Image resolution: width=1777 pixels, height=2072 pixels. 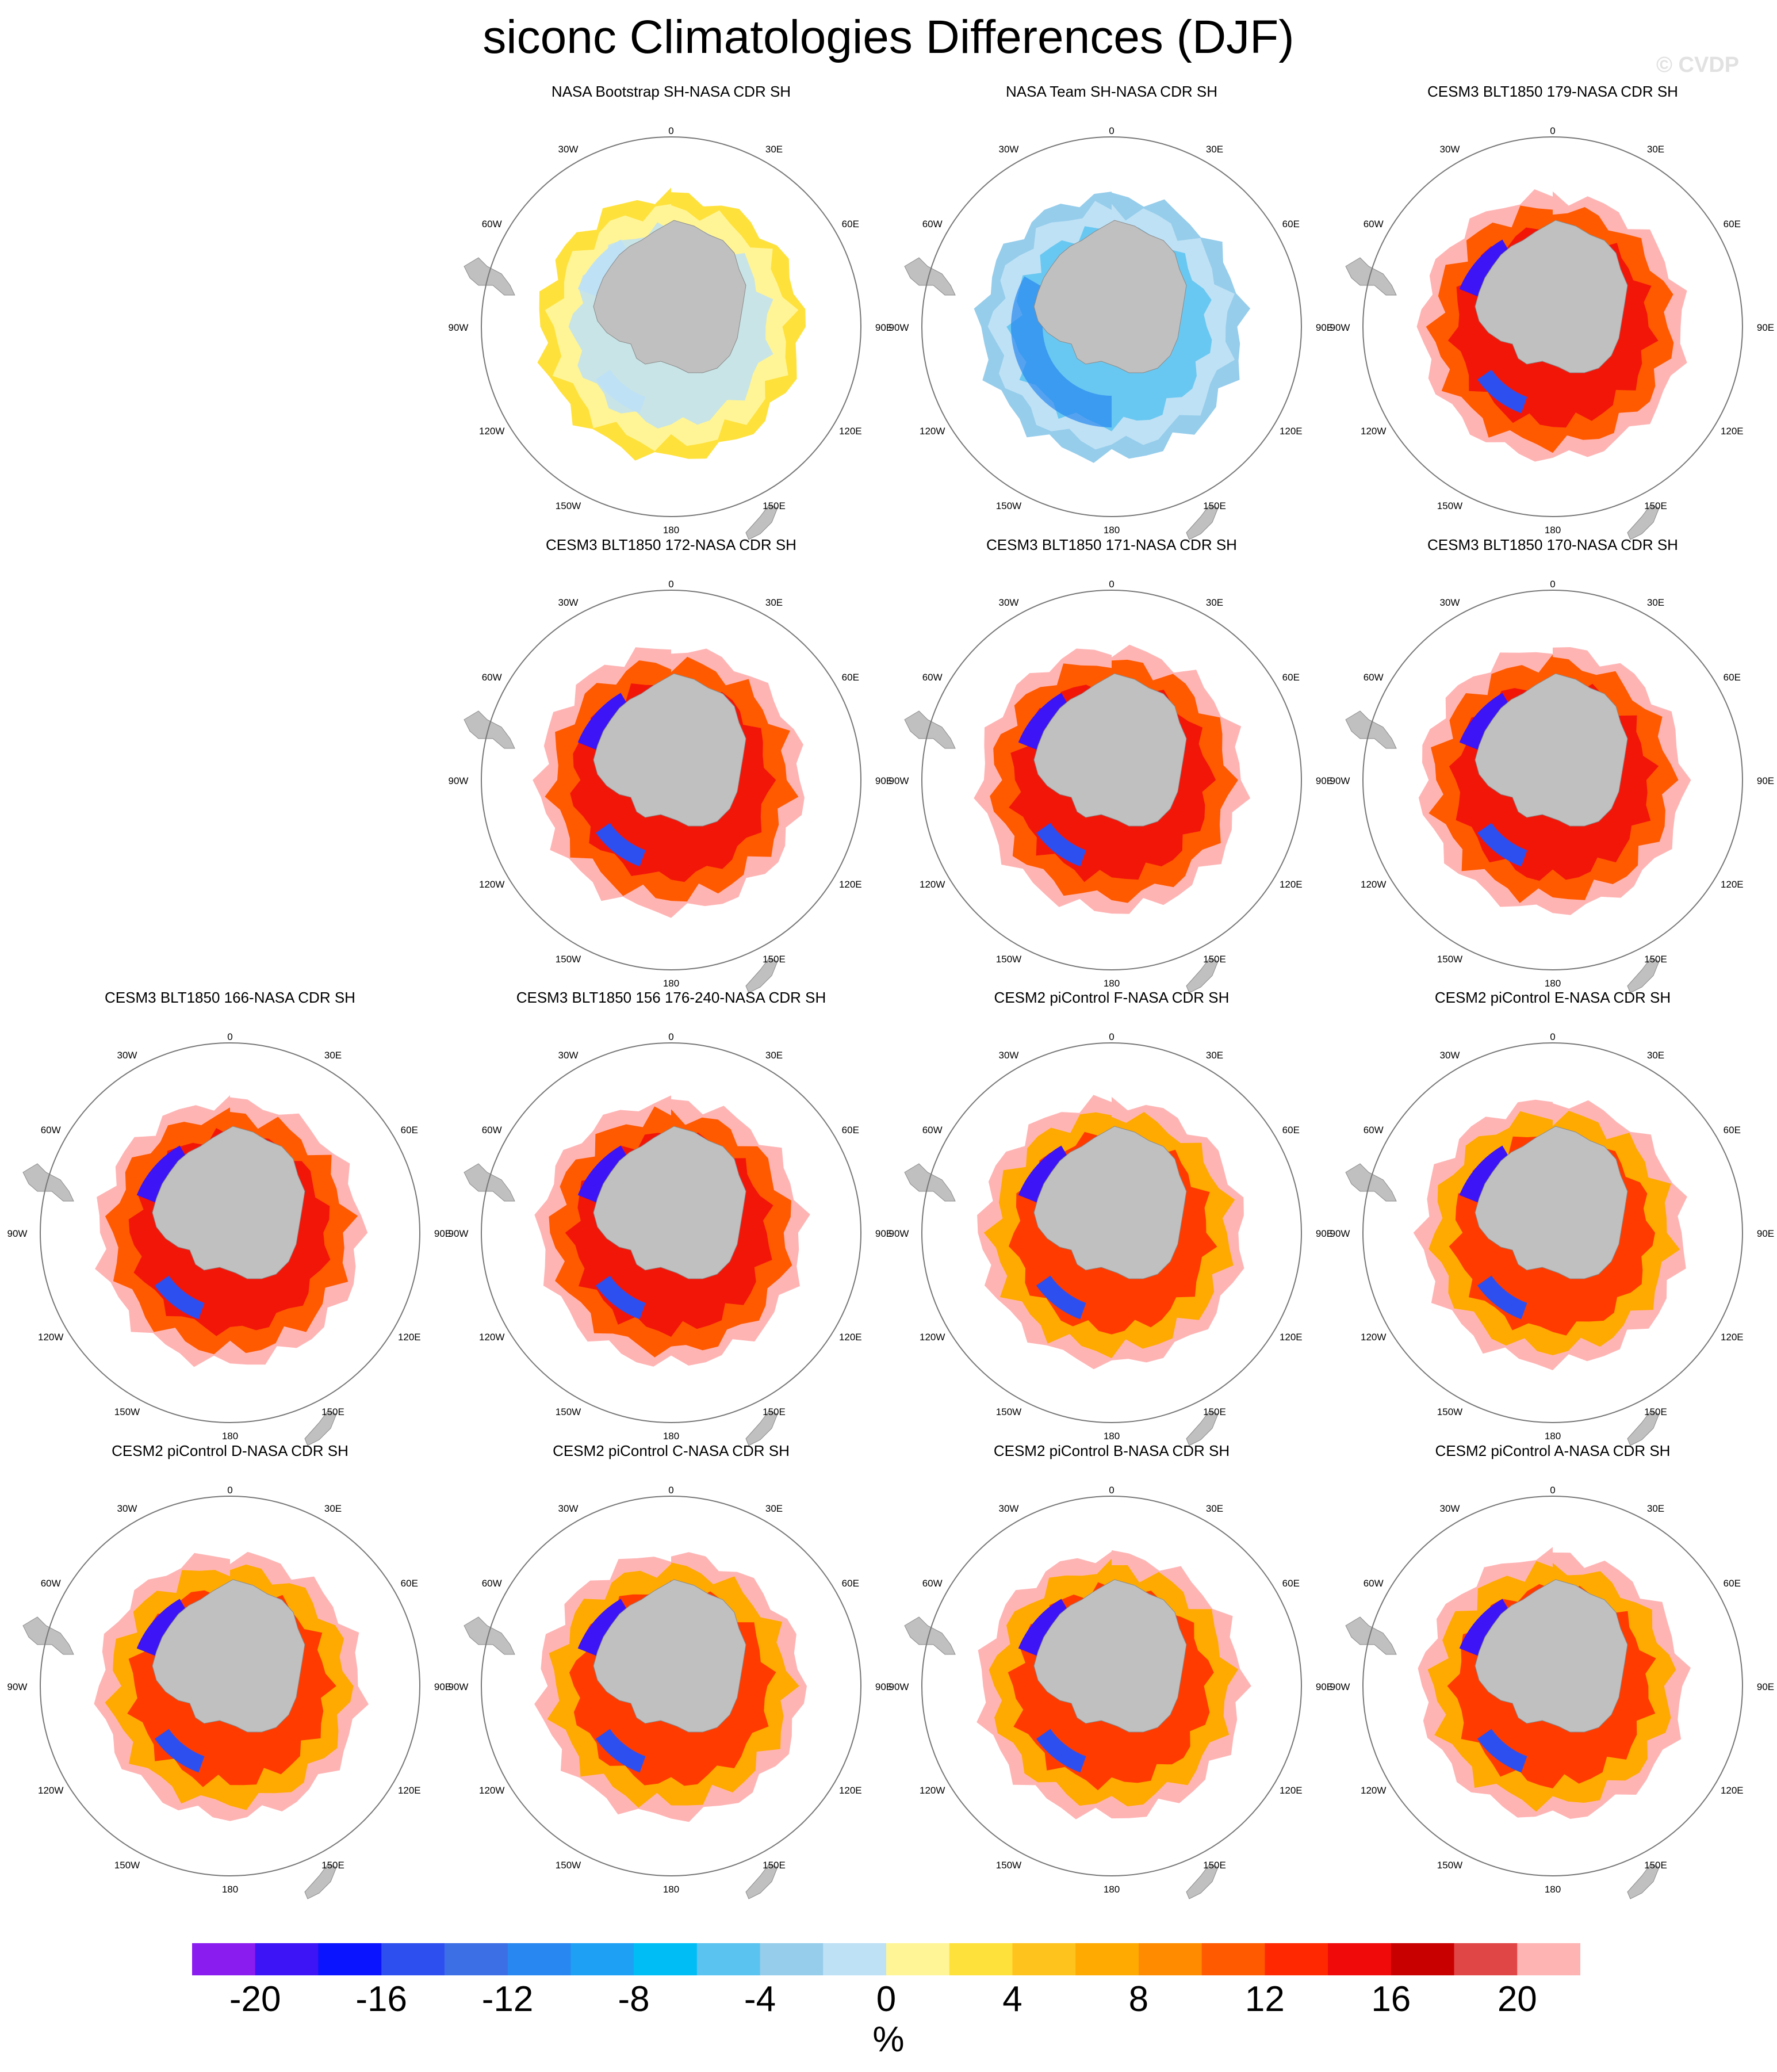 What do you see at coordinates (634, 1999) in the screenshot?
I see `colorbar-tick-label: -8` at bounding box center [634, 1999].